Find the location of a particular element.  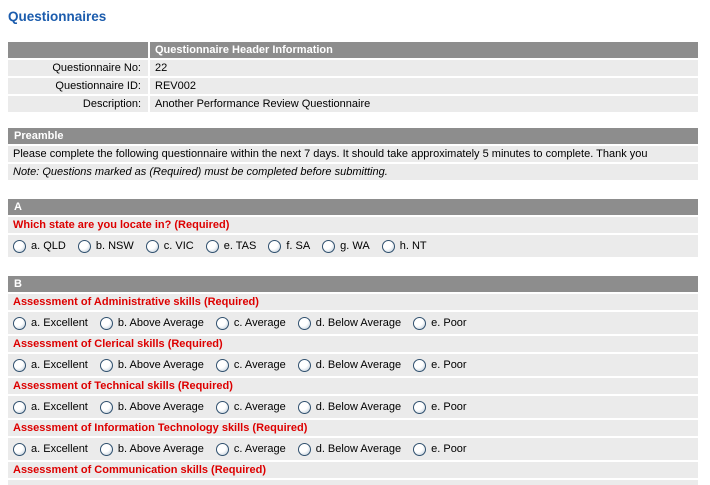

radio-option-label: a. Excellent is located at coordinates (59, 449).